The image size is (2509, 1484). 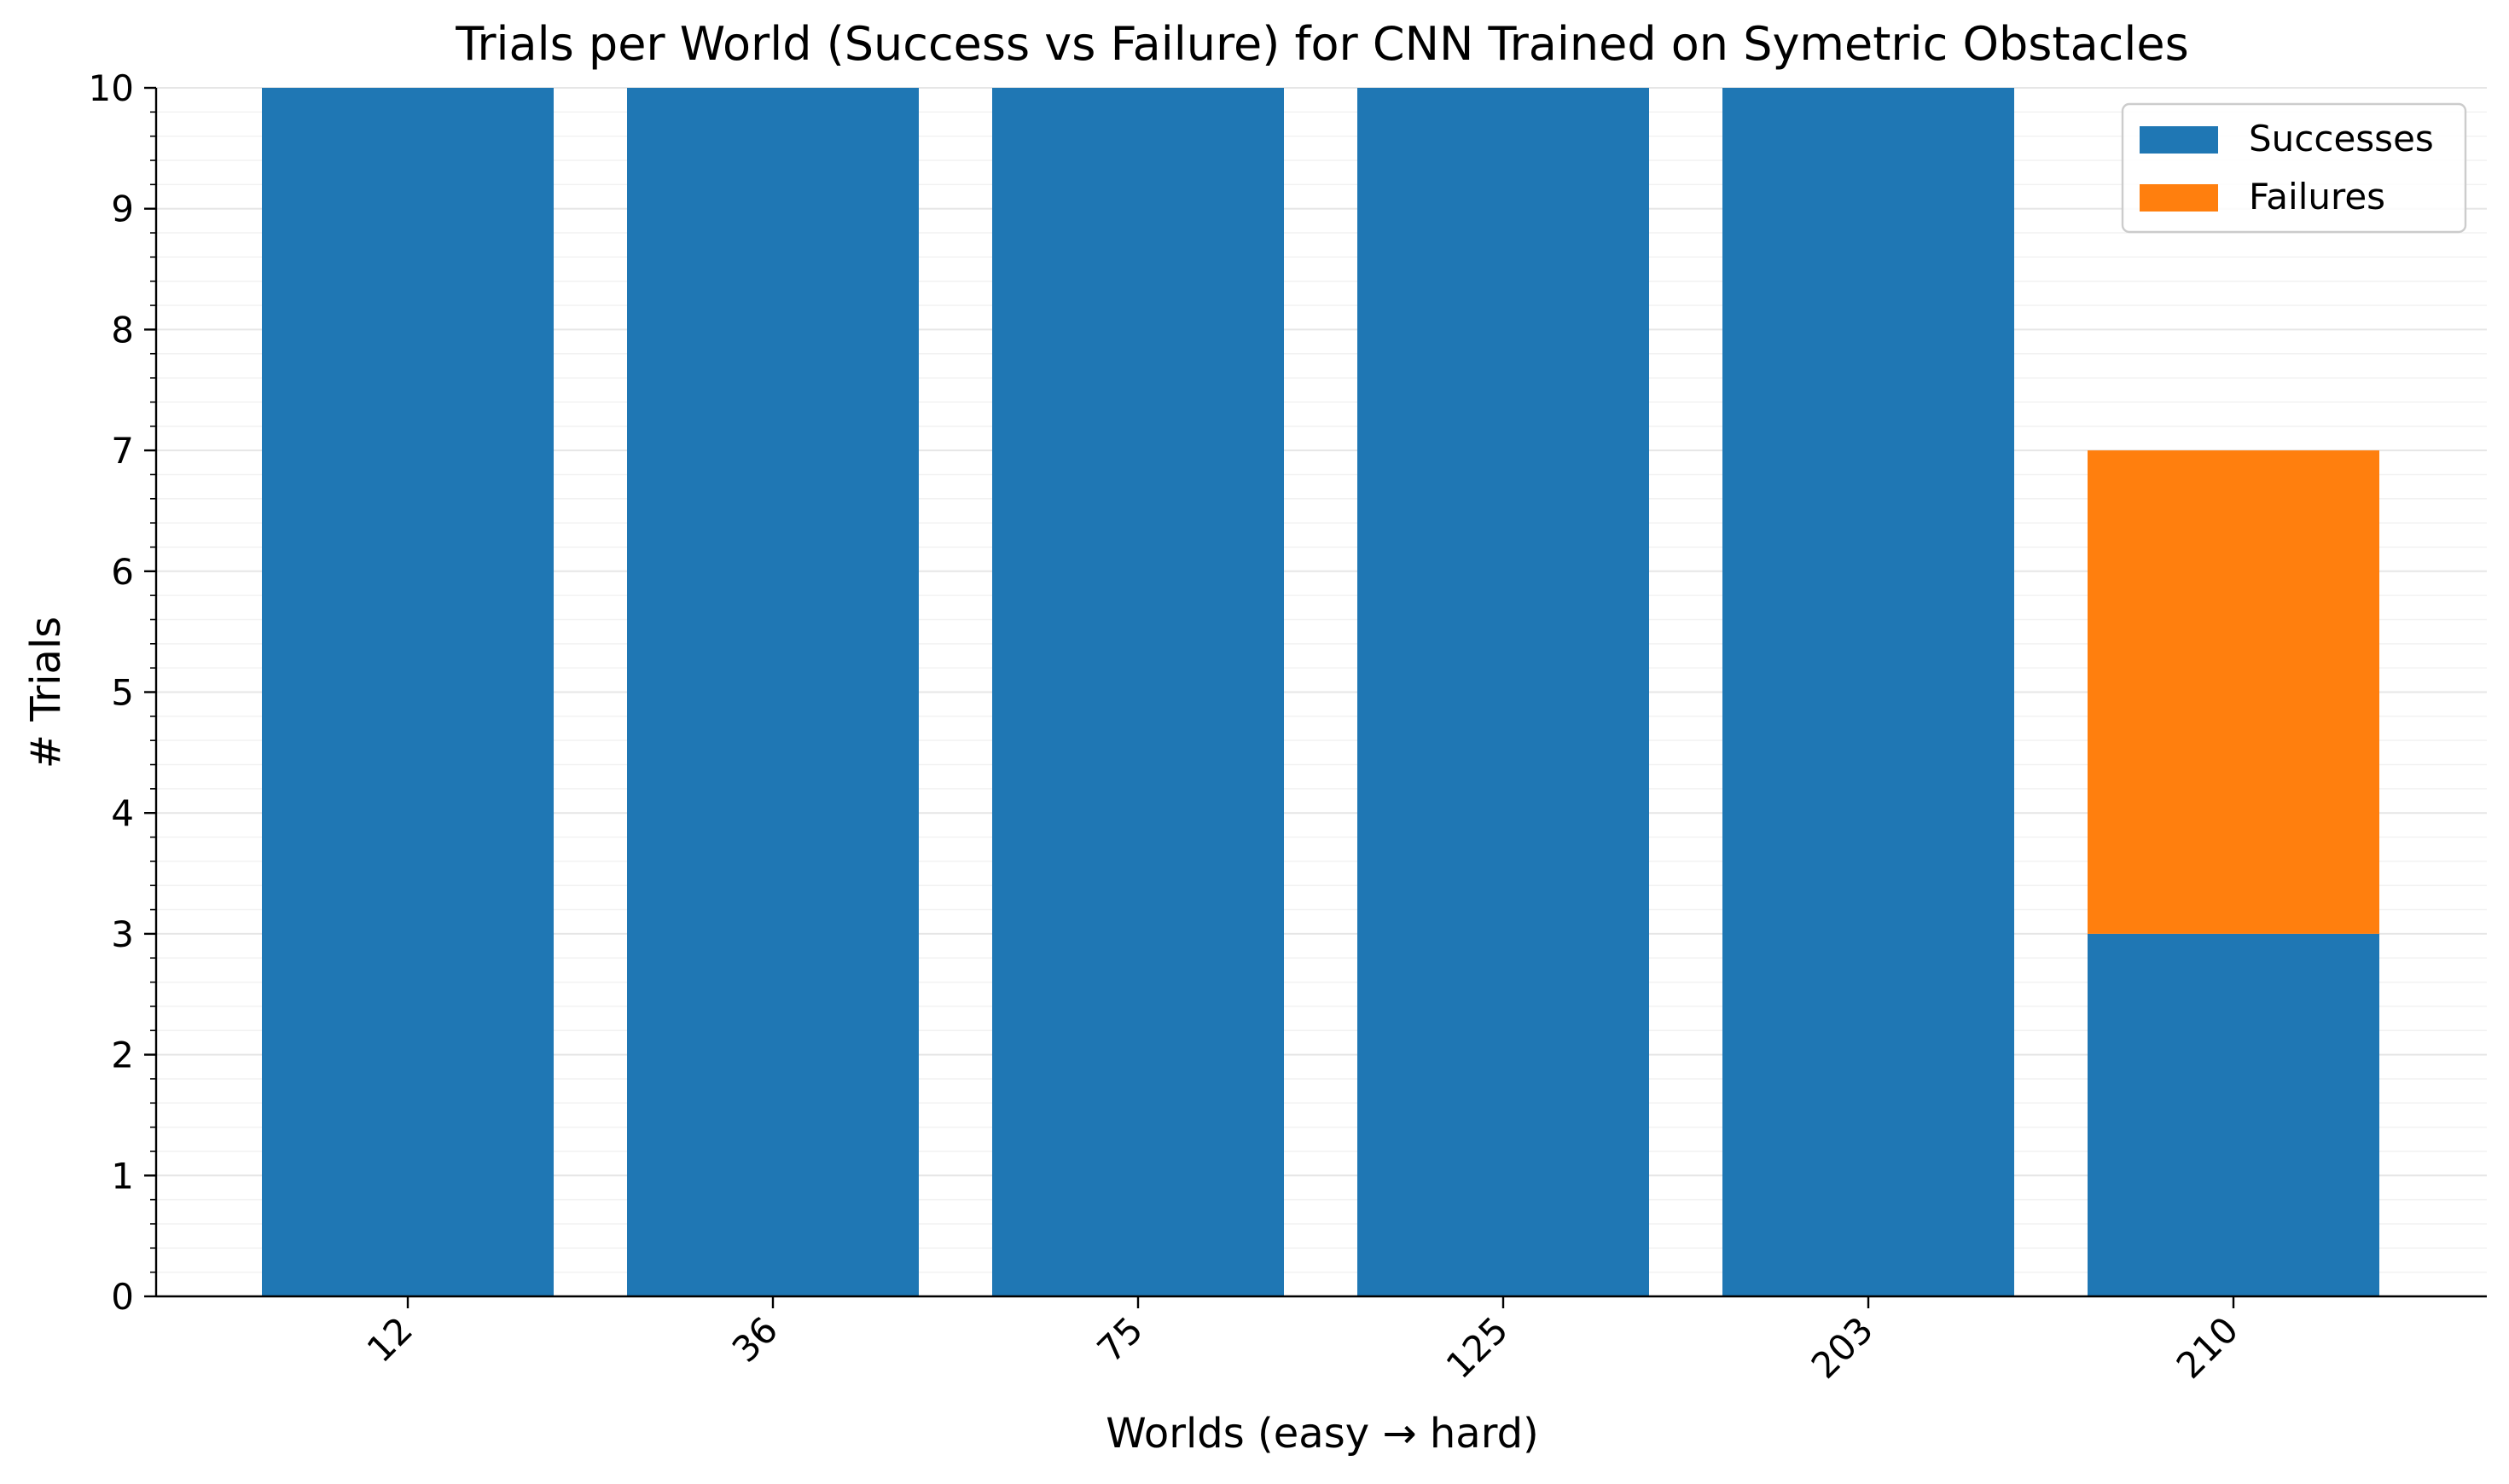 I want to click on y-tick-label: 9, so click(x=122, y=209).